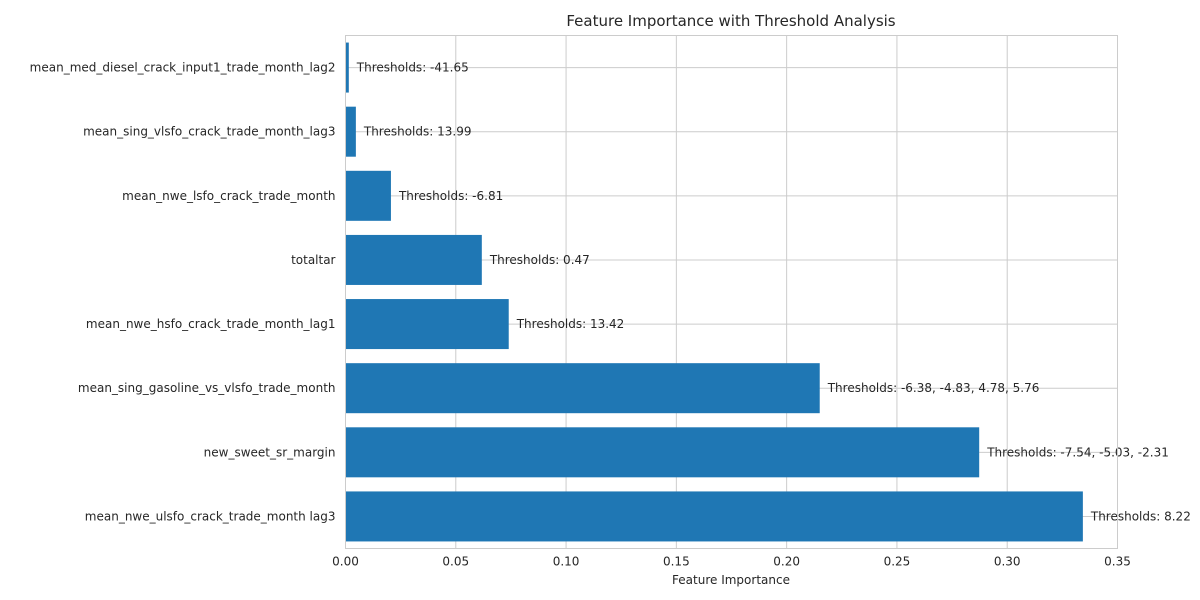 Image resolution: width=1200 pixels, height=600 pixels. What do you see at coordinates (270, 452) in the screenshot?
I see `y-tick-label: new_sweet_sr_margin` at bounding box center [270, 452].